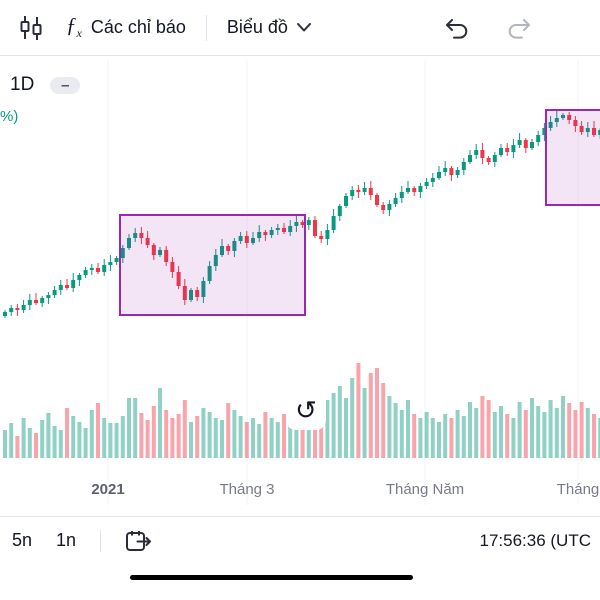 The image size is (600, 600). What do you see at coordinates (578, 489) in the screenshot?
I see `x-axis-label: Tháng` at bounding box center [578, 489].